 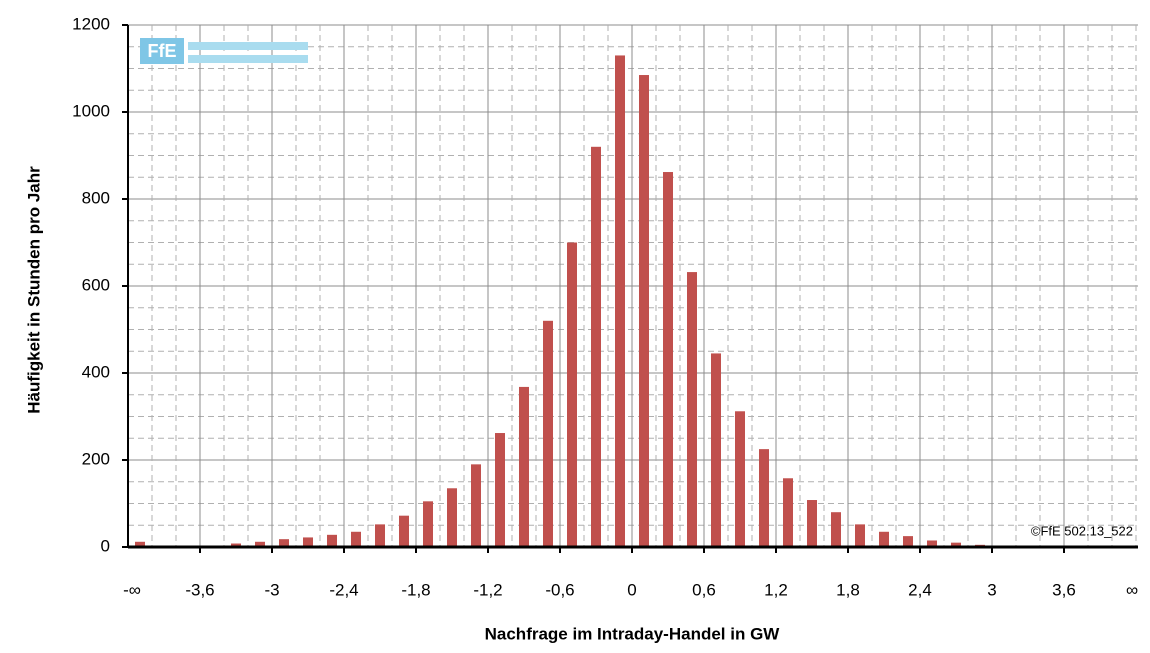 What do you see at coordinates (633, 633) in the screenshot?
I see `x-axis-title: Nachfrage im Intraday-Handel in GW` at bounding box center [633, 633].